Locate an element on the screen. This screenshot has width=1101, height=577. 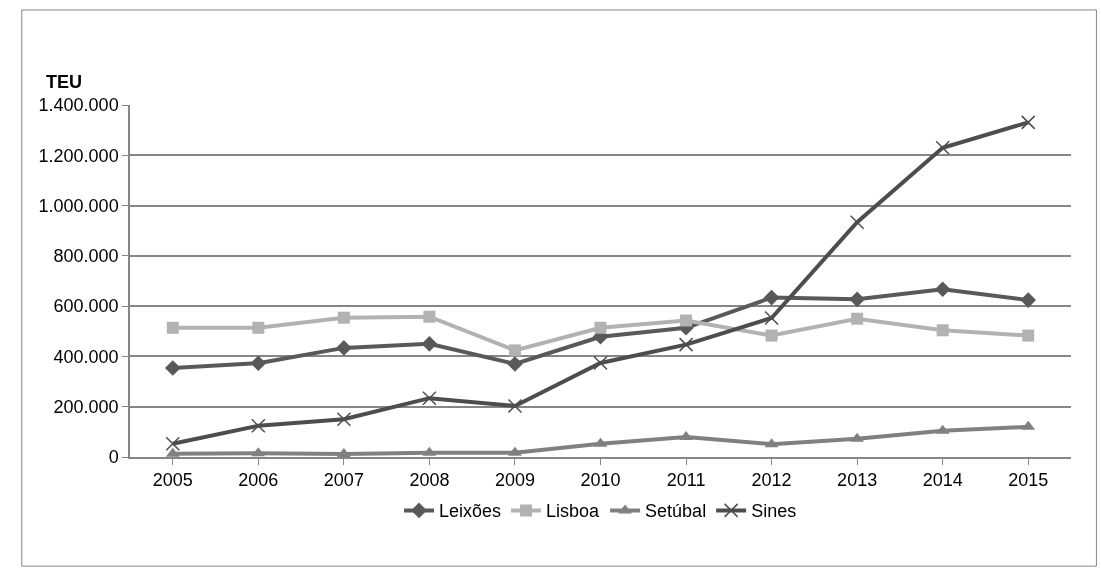
x-tick-label: 2010 is located at coordinates (600, 480).